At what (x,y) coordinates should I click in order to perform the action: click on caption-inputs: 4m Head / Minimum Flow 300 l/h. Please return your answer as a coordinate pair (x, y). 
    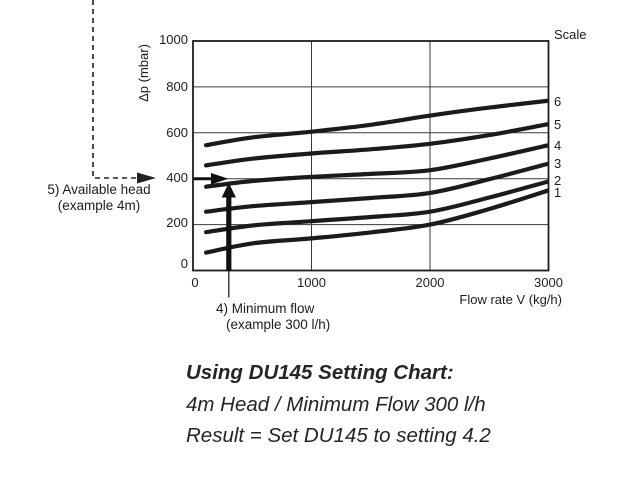
    Looking at the image, I should click on (336, 404).